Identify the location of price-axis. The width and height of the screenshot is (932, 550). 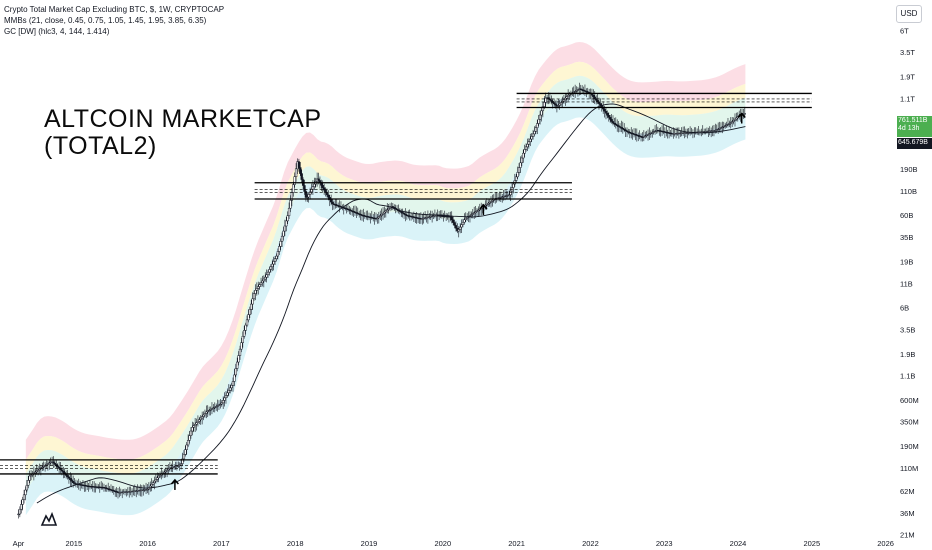
(912, 275).